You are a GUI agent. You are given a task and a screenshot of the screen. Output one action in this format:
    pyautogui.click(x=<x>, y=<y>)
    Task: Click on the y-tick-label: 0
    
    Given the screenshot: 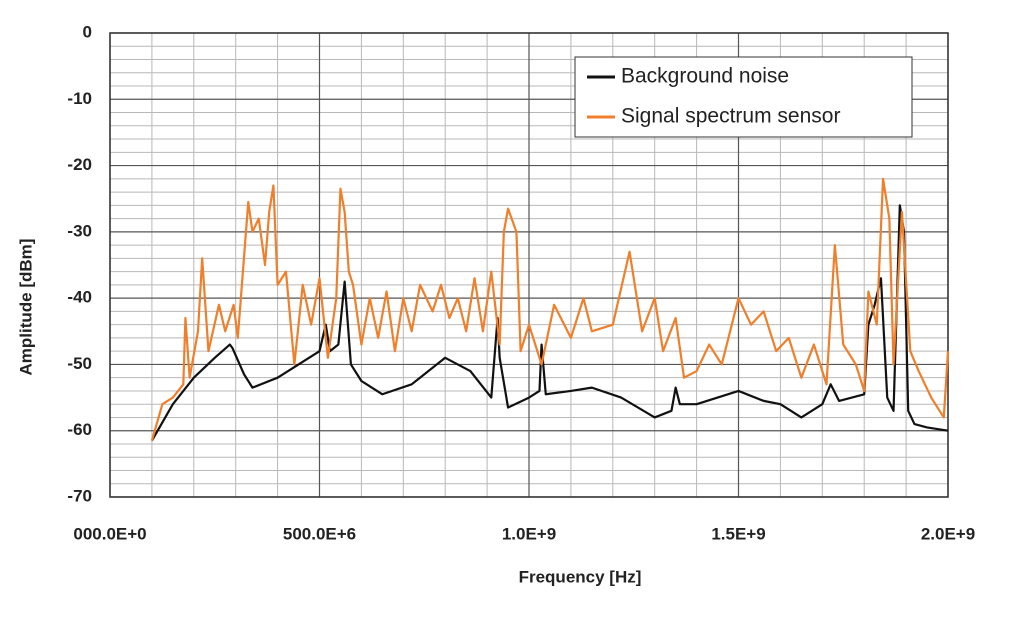 What is the action you would take?
    pyautogui.click(x=87, y=31)
    